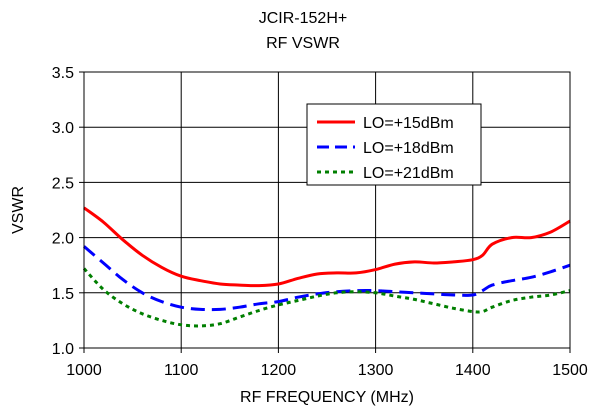  I want to click on legend: LO=+15dBm LO=+18dBm LO=+21dBm, so click(394, 144).